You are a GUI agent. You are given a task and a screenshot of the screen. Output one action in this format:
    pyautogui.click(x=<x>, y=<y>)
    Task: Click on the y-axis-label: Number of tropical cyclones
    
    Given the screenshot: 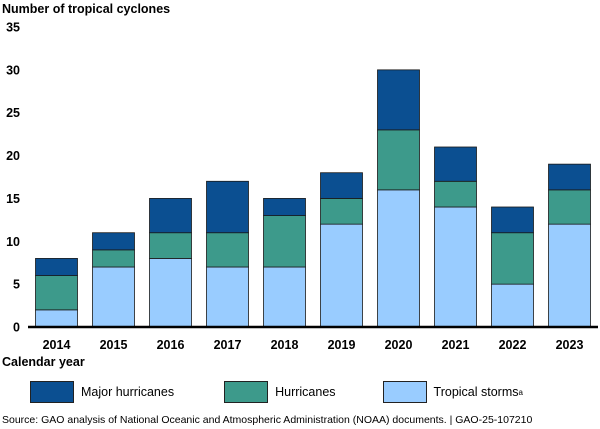 What is the action you would take?
    pyautogui.click(x=86, y=9)
    